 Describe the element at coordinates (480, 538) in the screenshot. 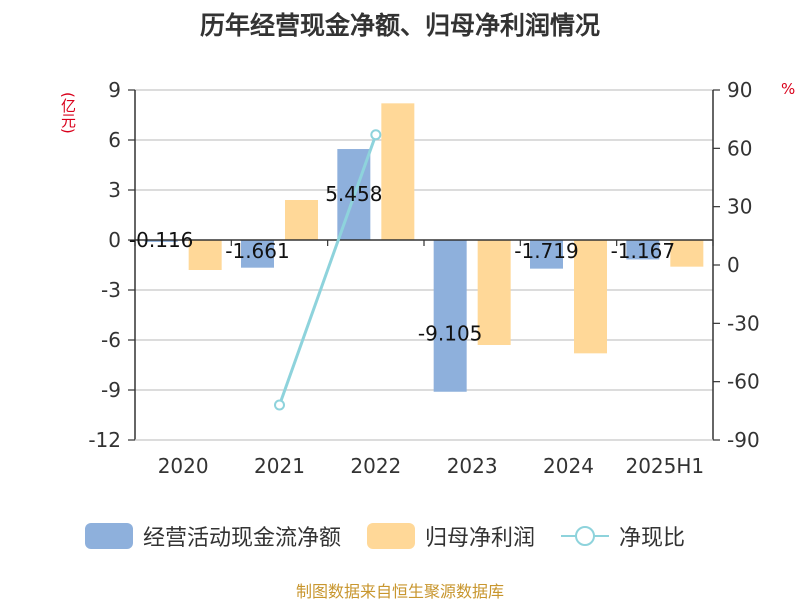

I see `legend-label-profit: 归母净利润` at that location.